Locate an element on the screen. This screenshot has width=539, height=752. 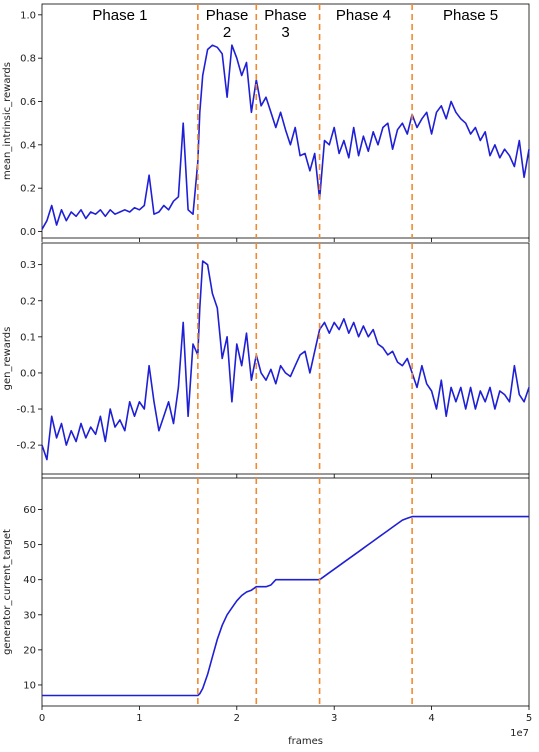
y-axis-label: mean_intrinsic_rewards is located at coordinates (7, 121).